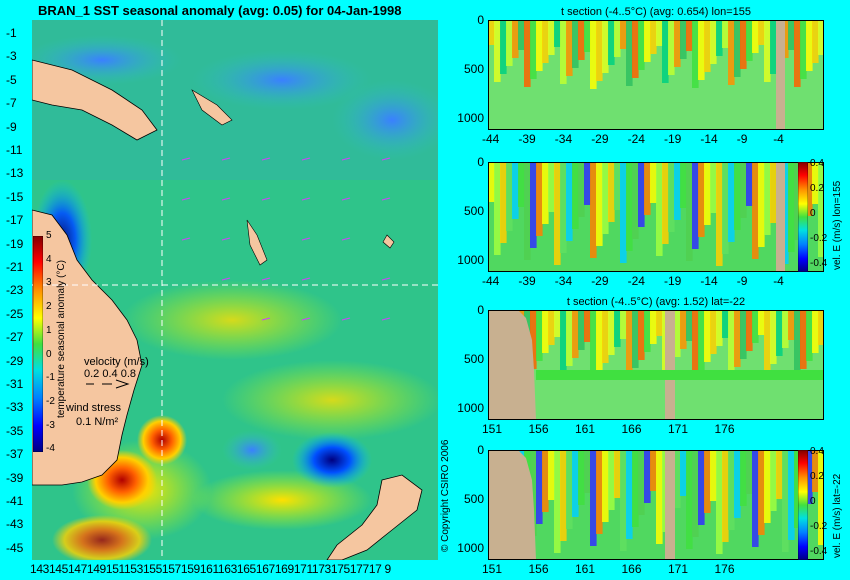 This screenshot has height=580, width=850. What do you see at coordinates (15, 454) in the screenshot?
I see `lat-tick-label: -37` at bounding box center [15, 454].